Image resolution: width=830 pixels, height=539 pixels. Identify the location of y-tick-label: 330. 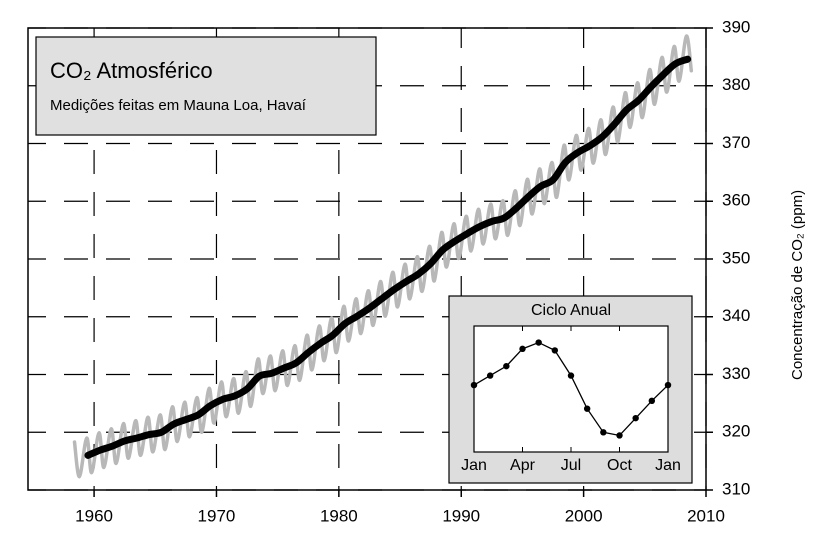
(736, 373).